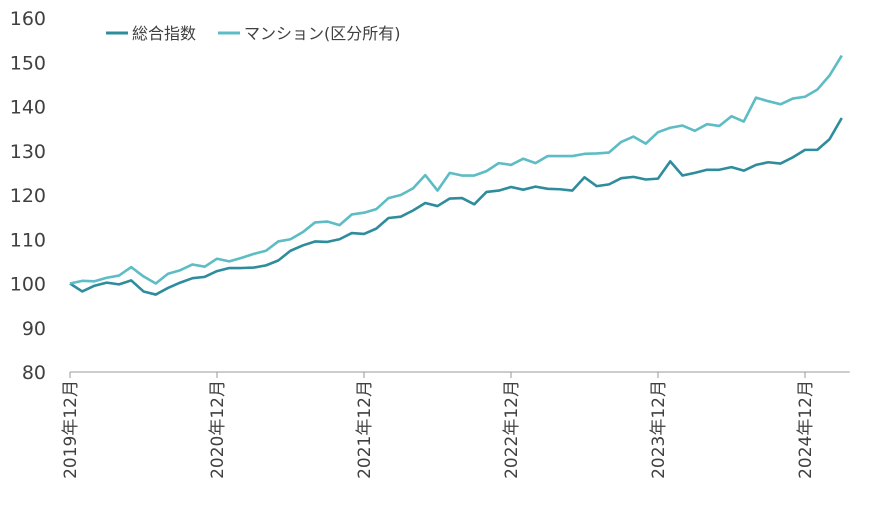  Describe the element at coordinates (806, 429) in the screenshot. I see `x-tick-label: 2024年12月` at that location.